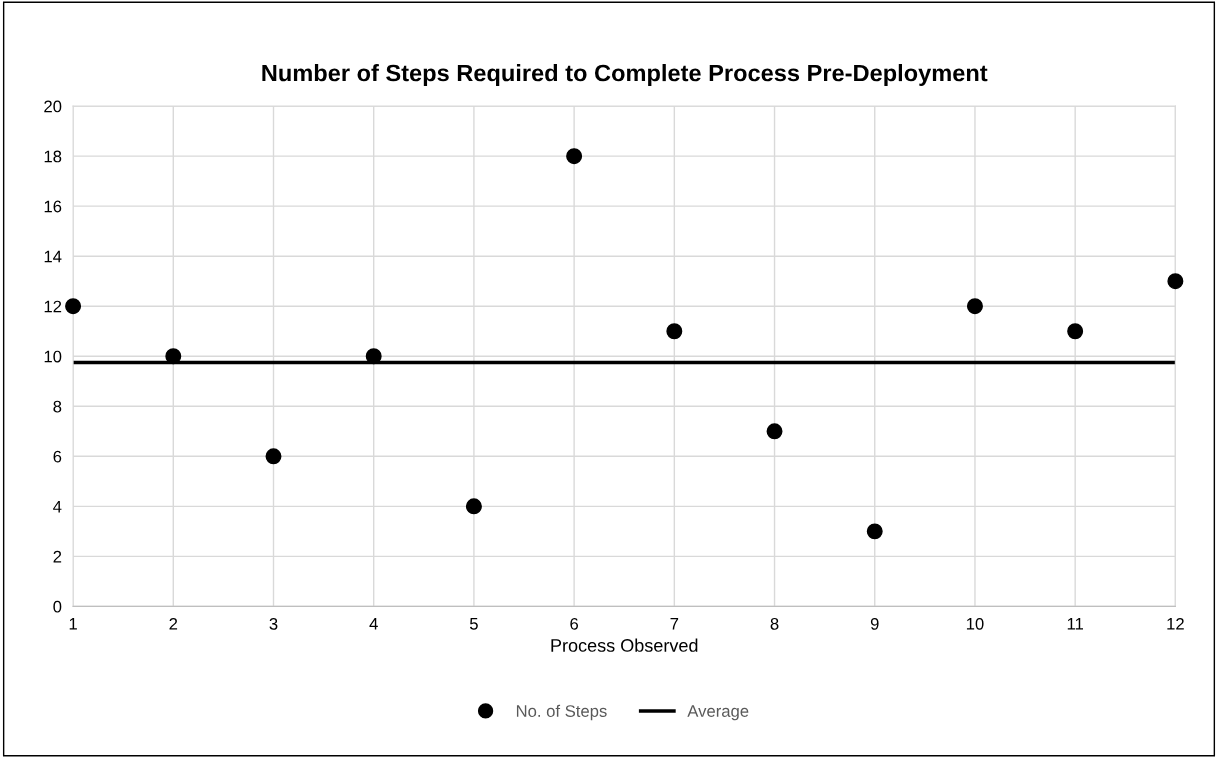  Describe the element at coordinates (674, 624) in the screenshot. I see `x-tick-label: 7` at that location.